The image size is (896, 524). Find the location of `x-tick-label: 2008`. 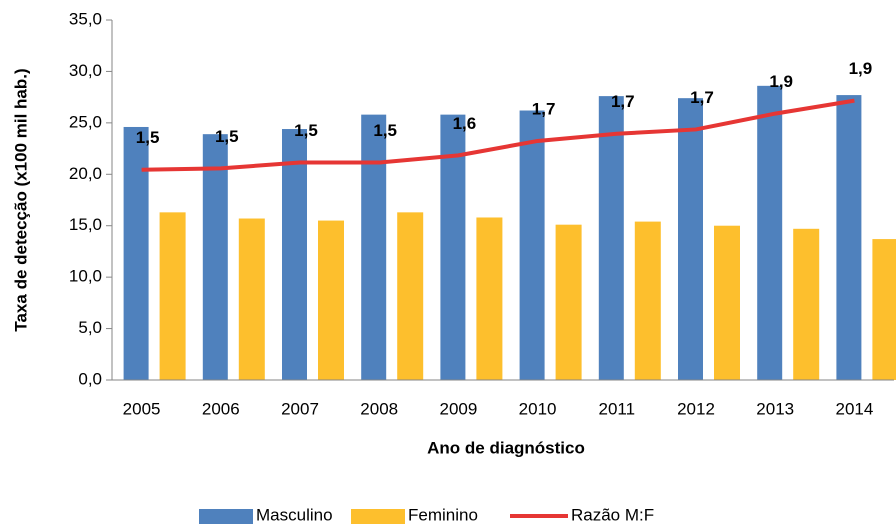

x-tick-label: 2008 is located at coordinates (379, 408).